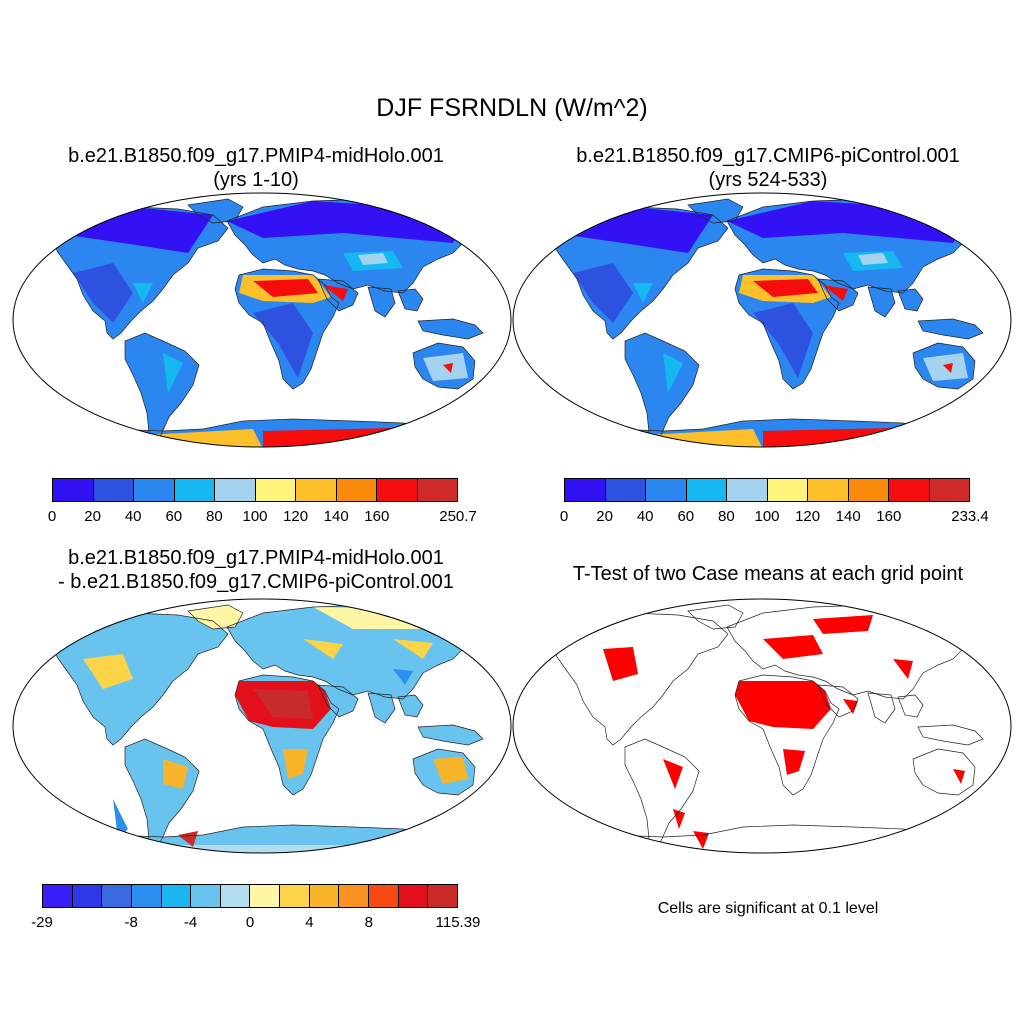 This screenshot has width=1024, height=1024. What do you see at coordinates (309, 922) in the screenshot?
I see `colorbar-tick-label: 4` at bounding box center [309, 922].